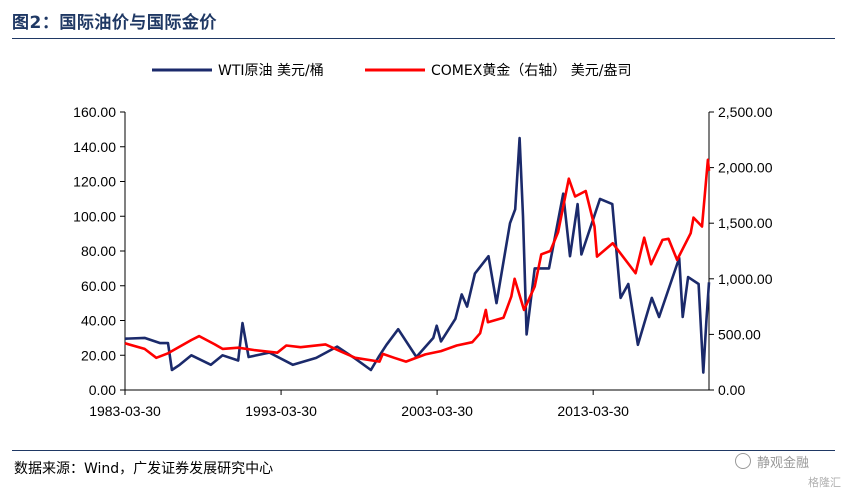  What do you see at coordinates (94, 147) in the screenshot?
I see `y-left-tick-label: 140.00` at bounding box center [94, 147].